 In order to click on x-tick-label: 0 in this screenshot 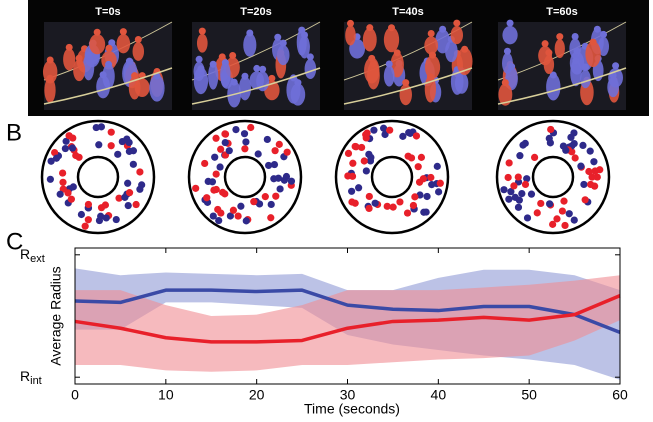, I will do `click(75, 395)`.